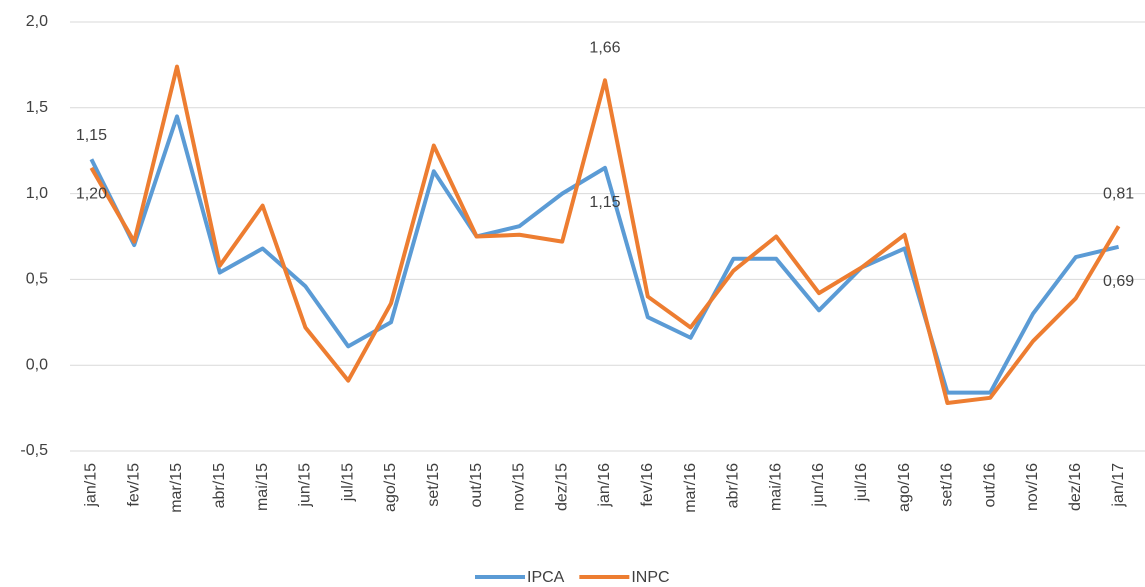 This screenshot has height=587, width=1145. Describe the element at coordinates (690, 488) in the screenshot. I see `x-tick-label: mar/16` at that location.